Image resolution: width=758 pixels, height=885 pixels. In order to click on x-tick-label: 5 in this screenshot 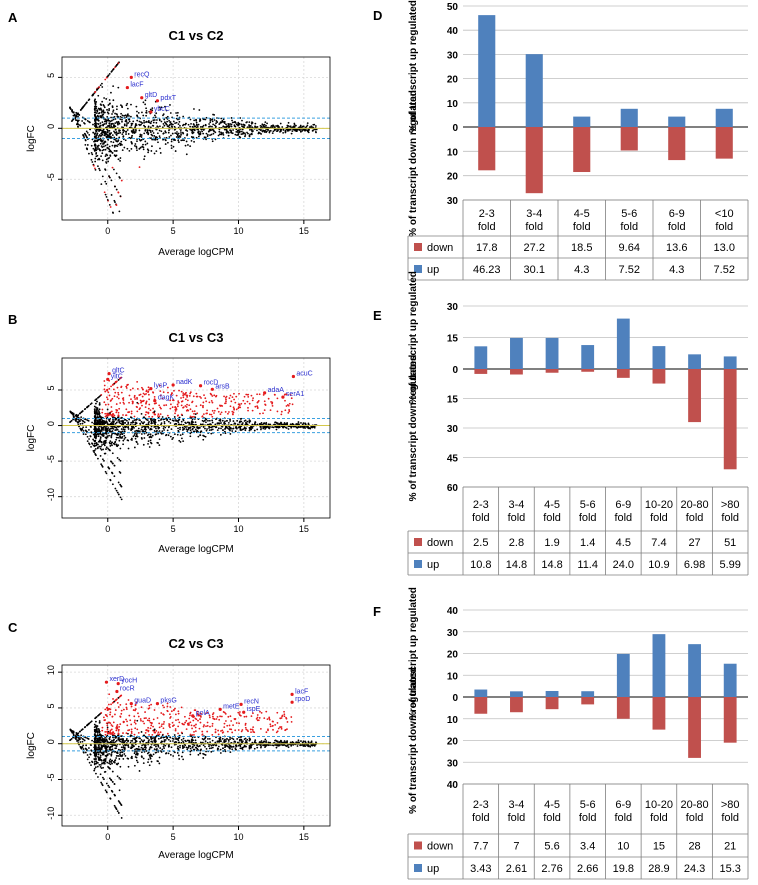, I will do `click(173, 231)`.